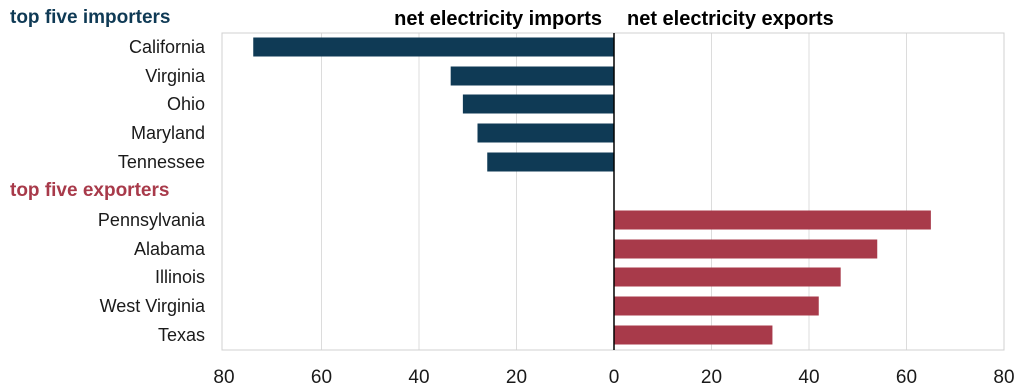  What do you see at coordinates (89, 190) in the screenshot?
I see `exporters-group-header: top five exporters` at bounding box center [89, 190].